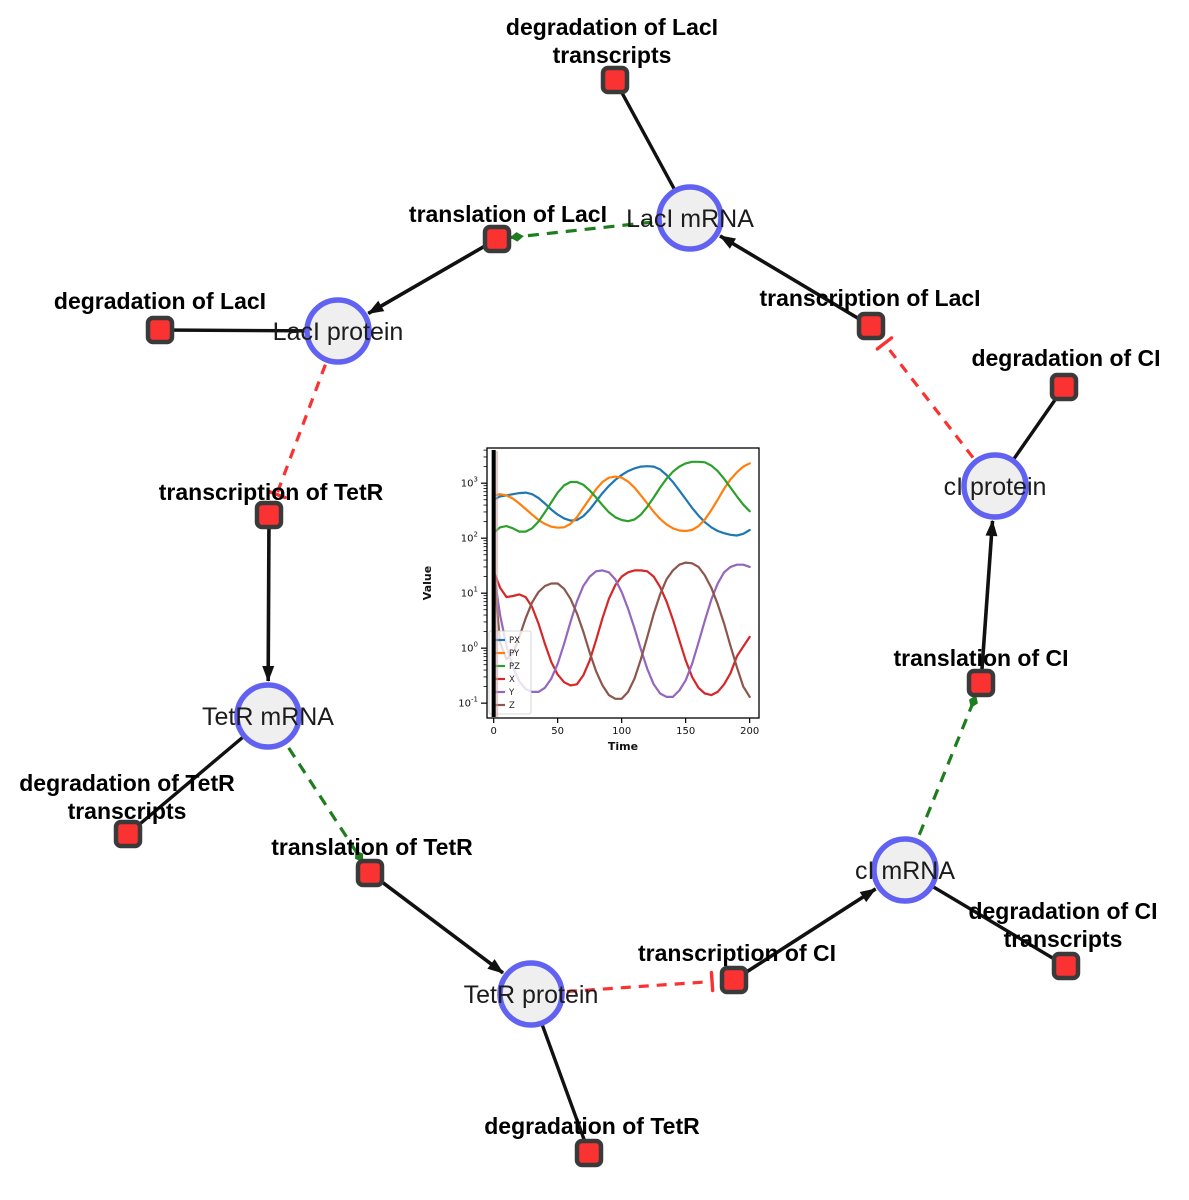 The height and width of the screenshot is (1200, 1189). What do you see at coordinates (514, 654) in the screenshot?
I see `legend-entry-PY: PY` at bounding box center [514, 654].